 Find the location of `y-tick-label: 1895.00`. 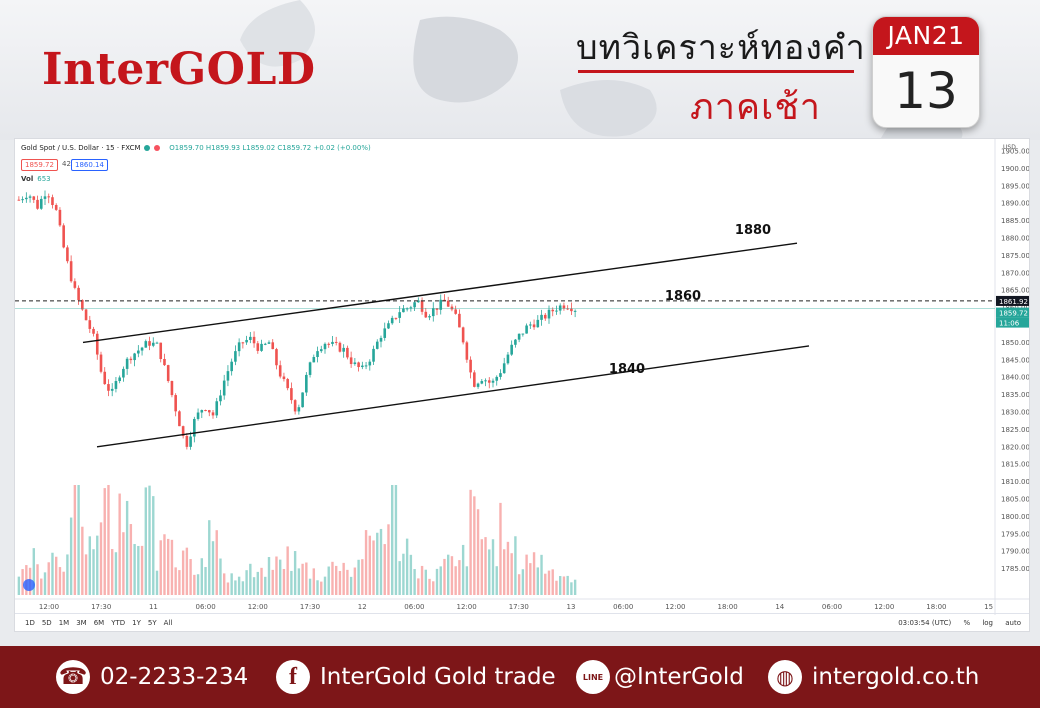

y-tick-label: 1895.00 is located at coordinates (1015, 186).